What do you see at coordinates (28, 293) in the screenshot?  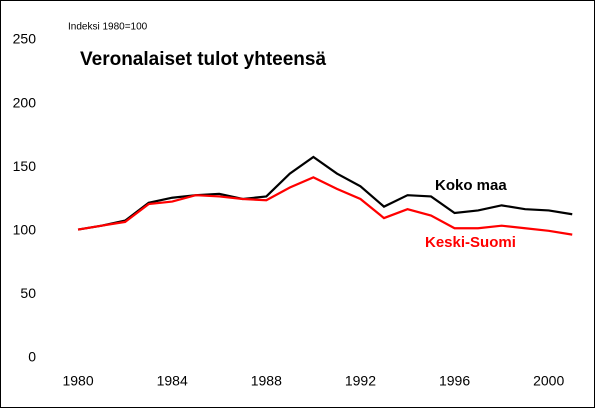 I see `y-tick-label: 50` at bounding box center [28, 293].